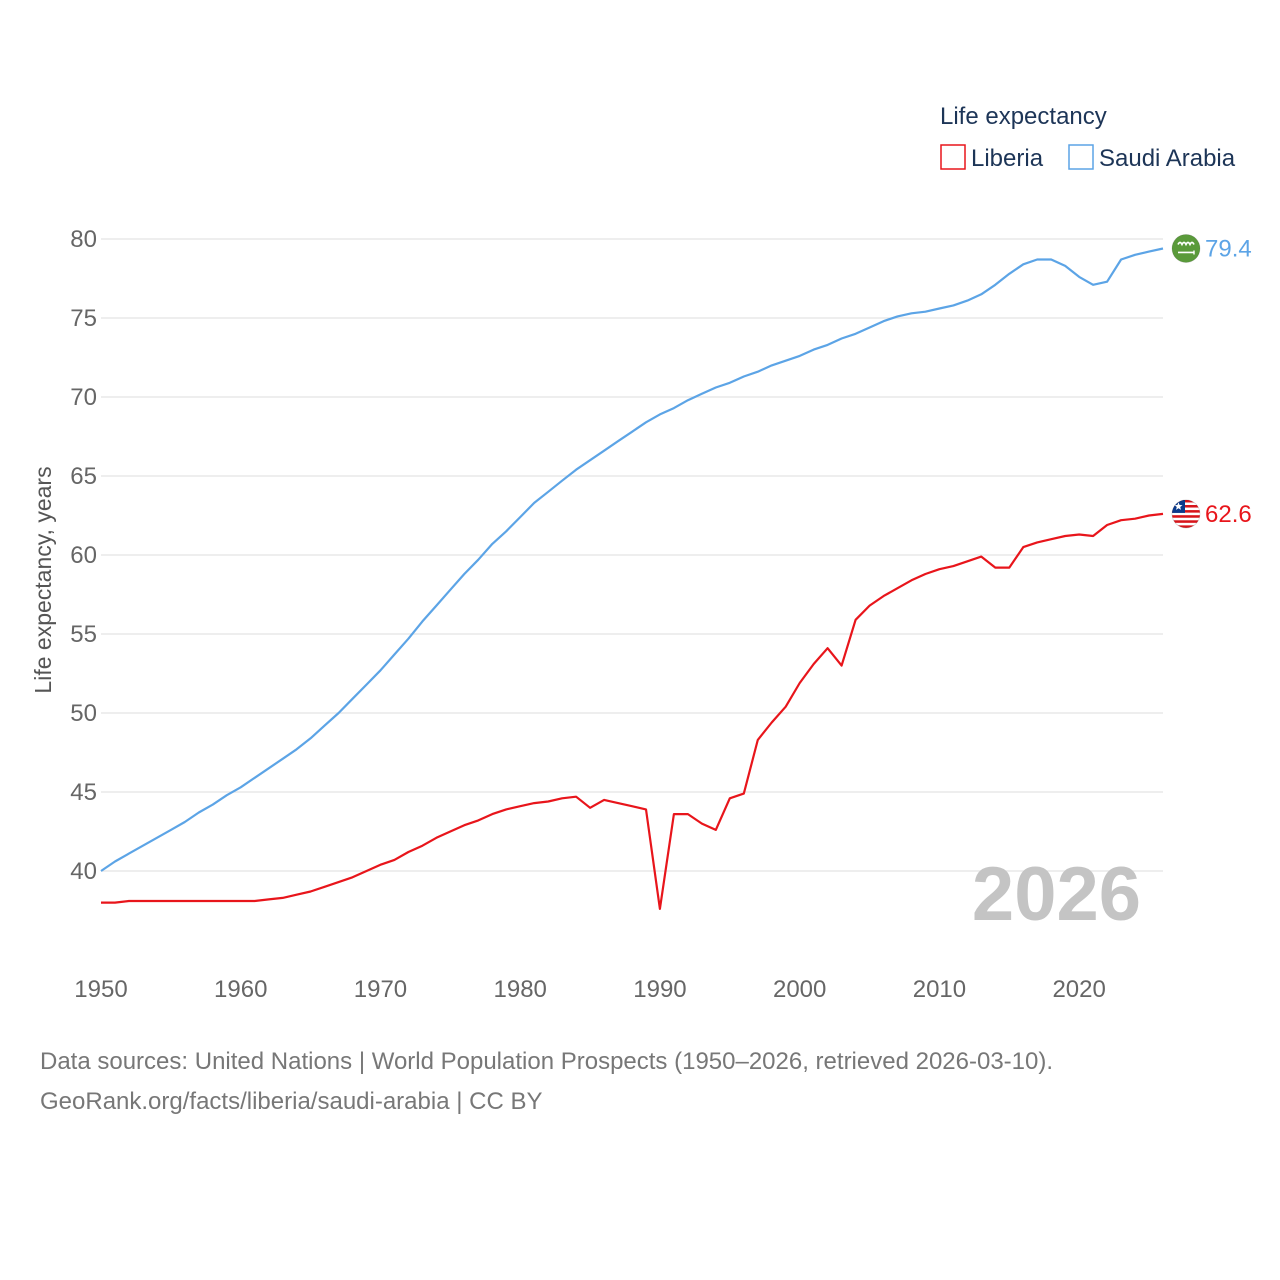  What do you see at coordinates (83, 239) in the screenshot?
I see `y-tick-label: 80` at bounding box center [83, 239].